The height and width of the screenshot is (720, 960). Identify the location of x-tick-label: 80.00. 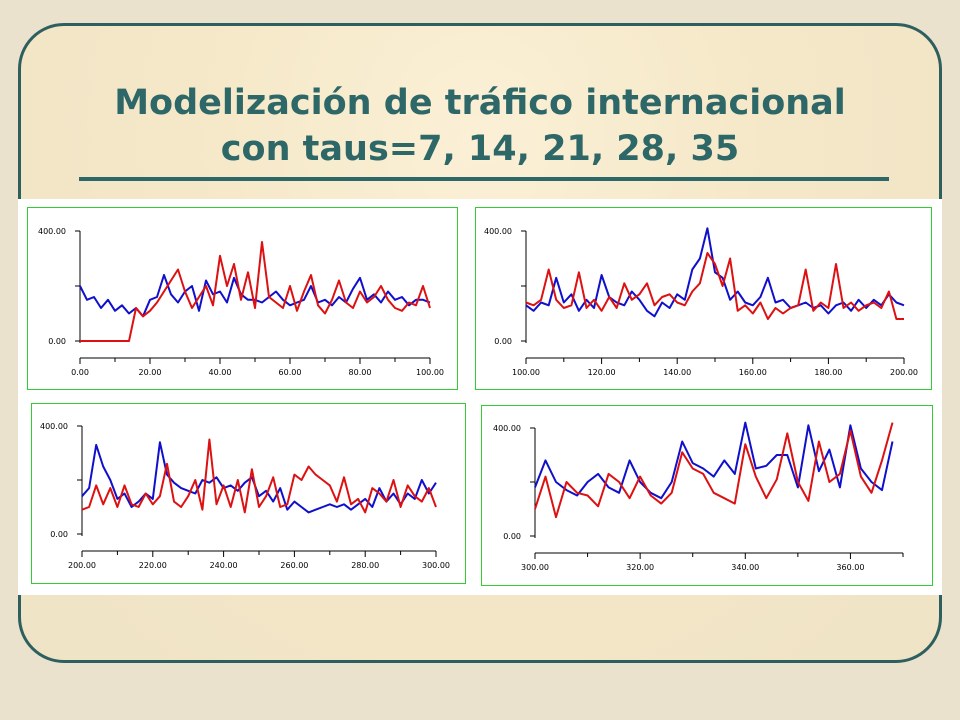
(360, 372).